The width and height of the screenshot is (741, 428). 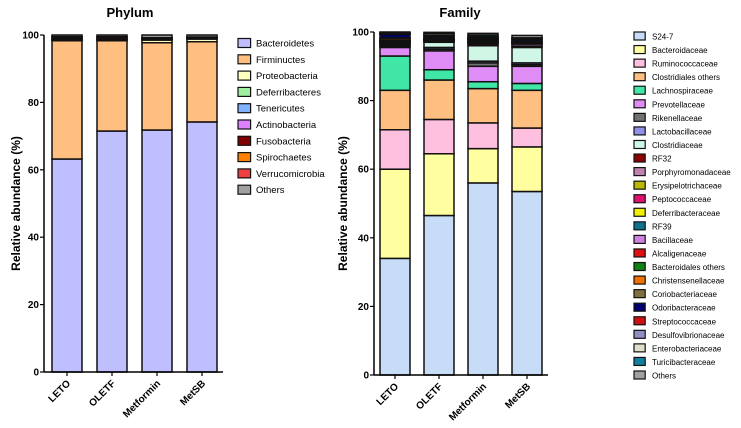 What do you see at coordinates (687, 348) in the screenshot?
I see `legend-label: Enterobacteriaceae` at bounding box center [687, 348].